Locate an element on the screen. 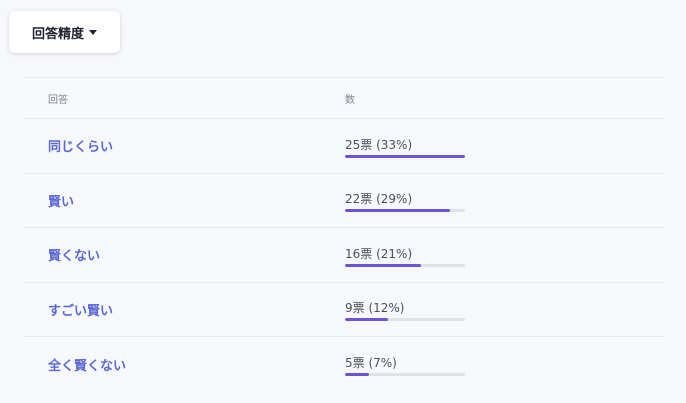 The image size is (686, 403). count-cell: 25票 (33%) is located at coordinates (505, 146).